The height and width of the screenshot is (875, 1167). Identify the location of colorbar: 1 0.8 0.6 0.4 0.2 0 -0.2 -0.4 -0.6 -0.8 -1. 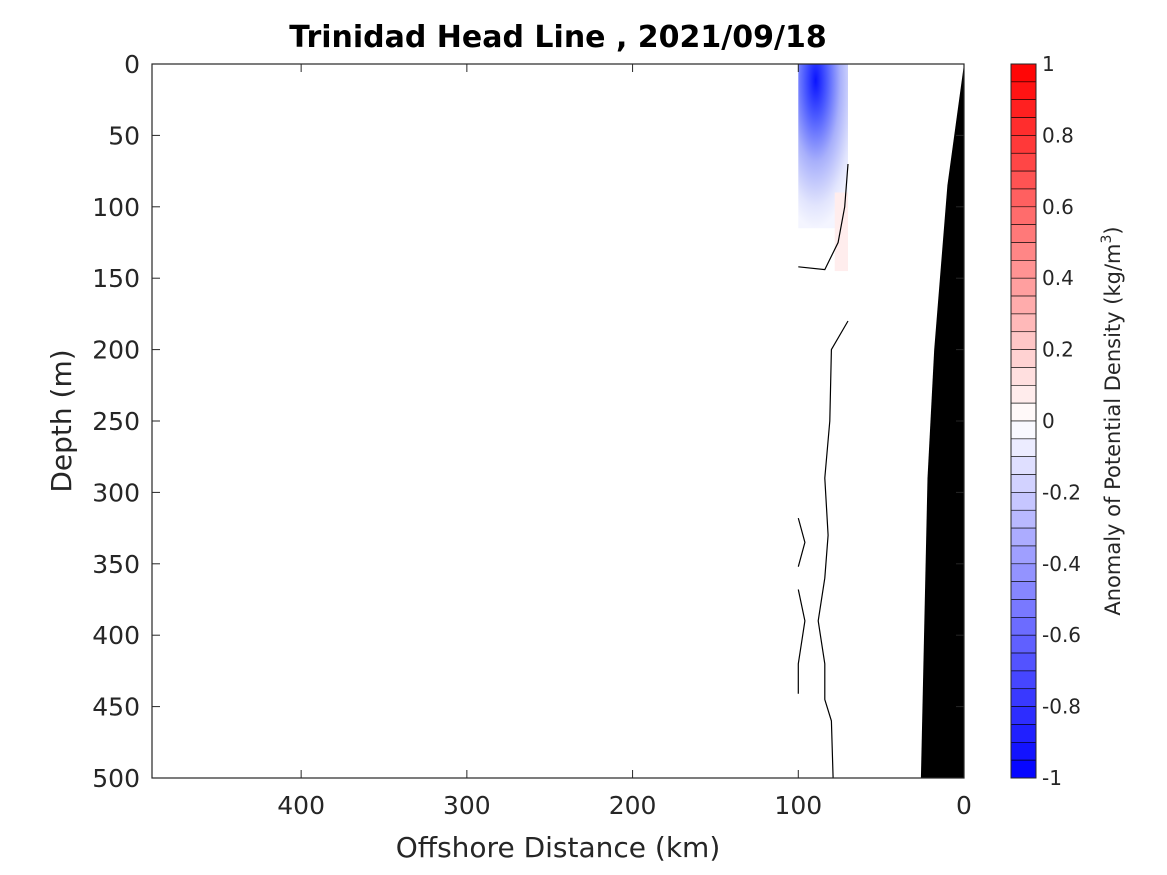
(1045, 421).